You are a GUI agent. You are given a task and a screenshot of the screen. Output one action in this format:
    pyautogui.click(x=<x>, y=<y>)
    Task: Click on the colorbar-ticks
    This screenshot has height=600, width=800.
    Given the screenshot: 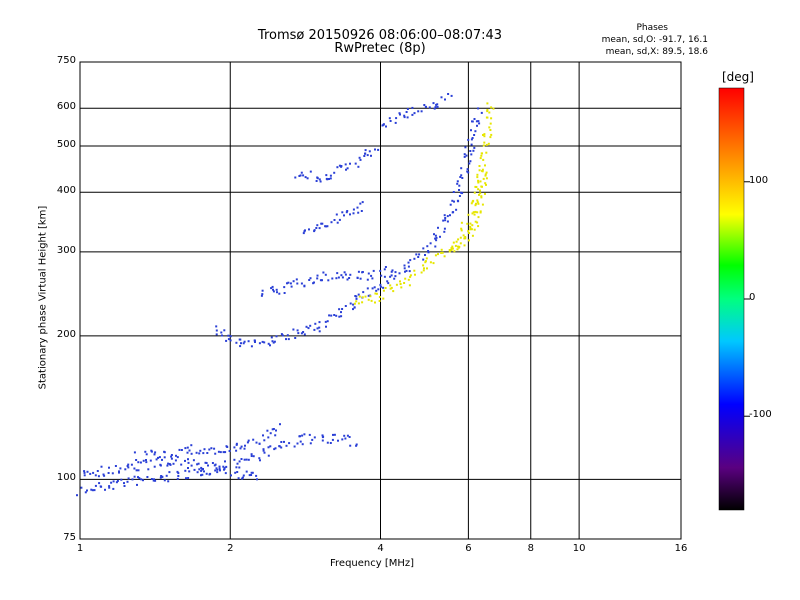 What is the action you would take?
    pyautogui.click(x=747, y=299)
    